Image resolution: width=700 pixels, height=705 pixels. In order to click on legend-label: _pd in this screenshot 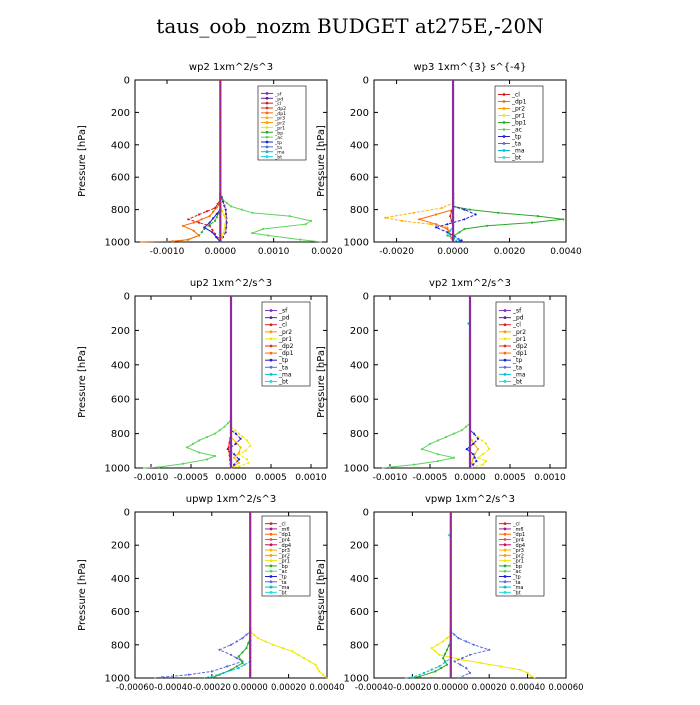, I will do `click(284, 318)`.